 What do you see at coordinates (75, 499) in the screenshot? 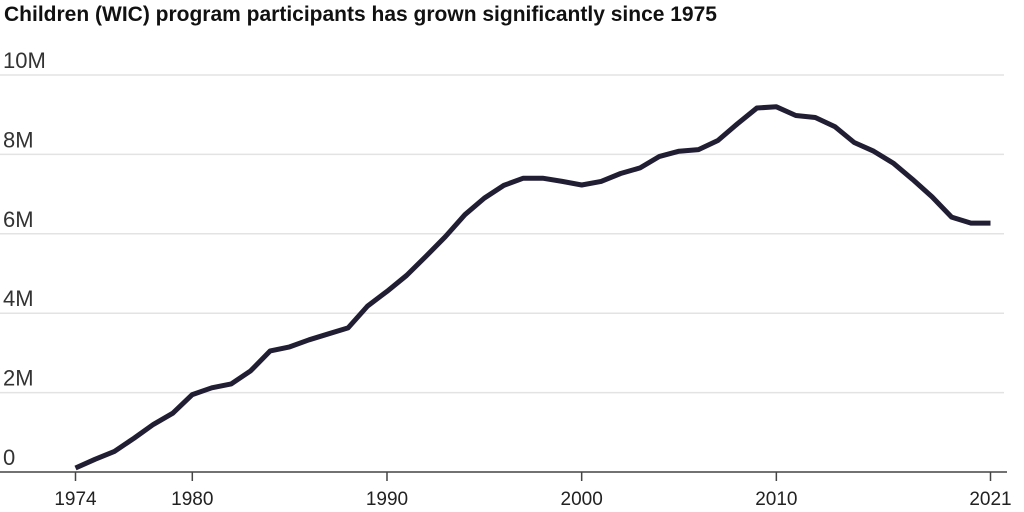
I see `x-tick-label: 1974` at bounding box center [75, 499].